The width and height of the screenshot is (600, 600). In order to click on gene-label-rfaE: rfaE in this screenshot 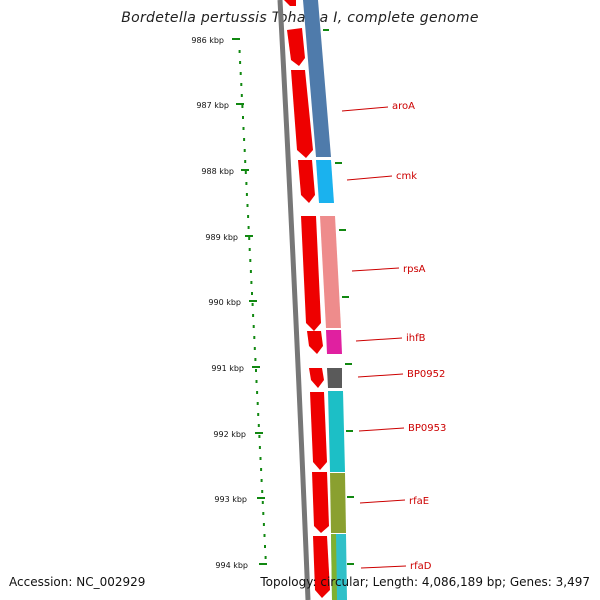, I will do `click(419, 501)`.